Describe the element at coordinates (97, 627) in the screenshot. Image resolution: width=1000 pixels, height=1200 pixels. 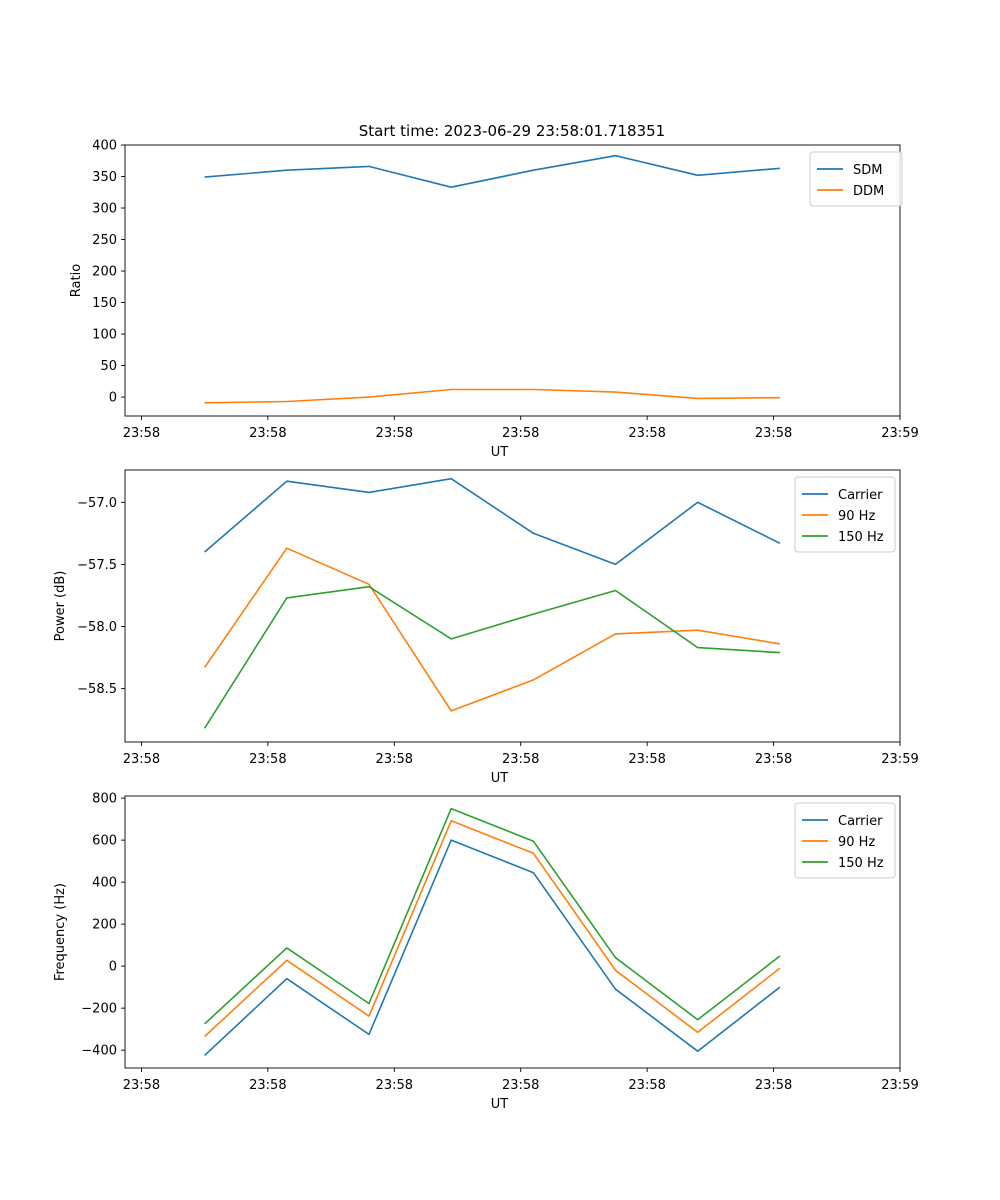
I see `y-tick-label: −58.0` at that location.